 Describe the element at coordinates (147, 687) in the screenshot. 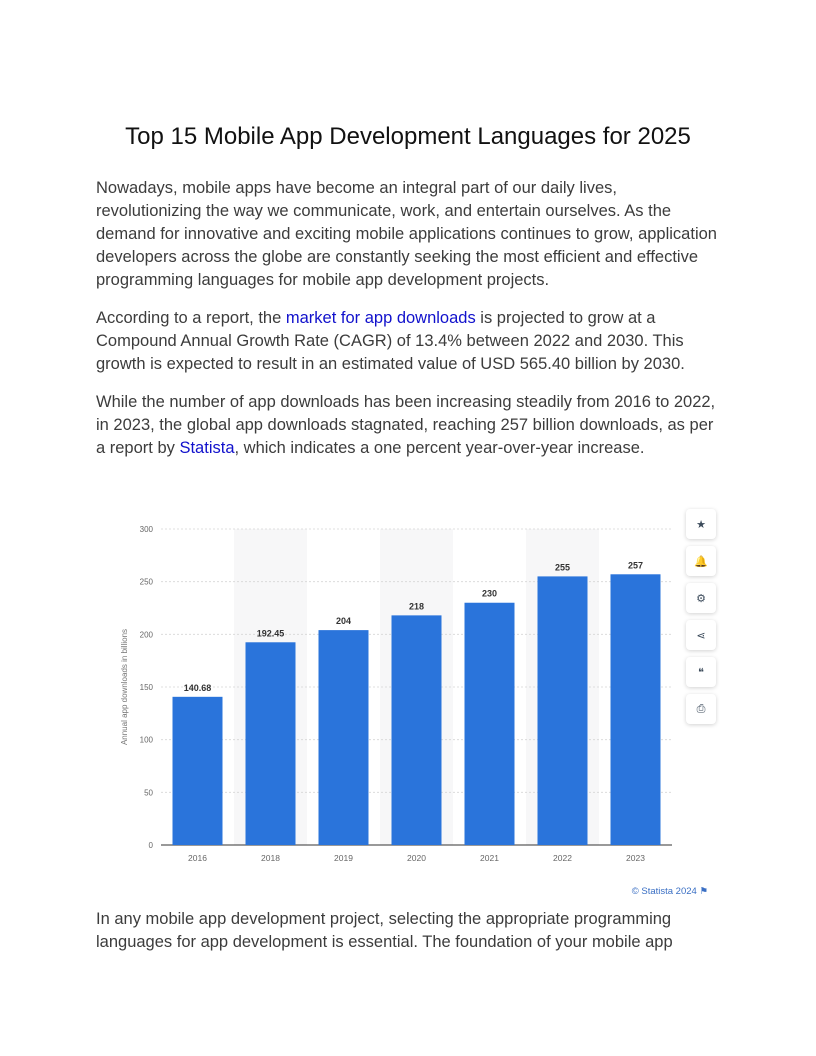

I see `y-tick-label: 150` at that location.